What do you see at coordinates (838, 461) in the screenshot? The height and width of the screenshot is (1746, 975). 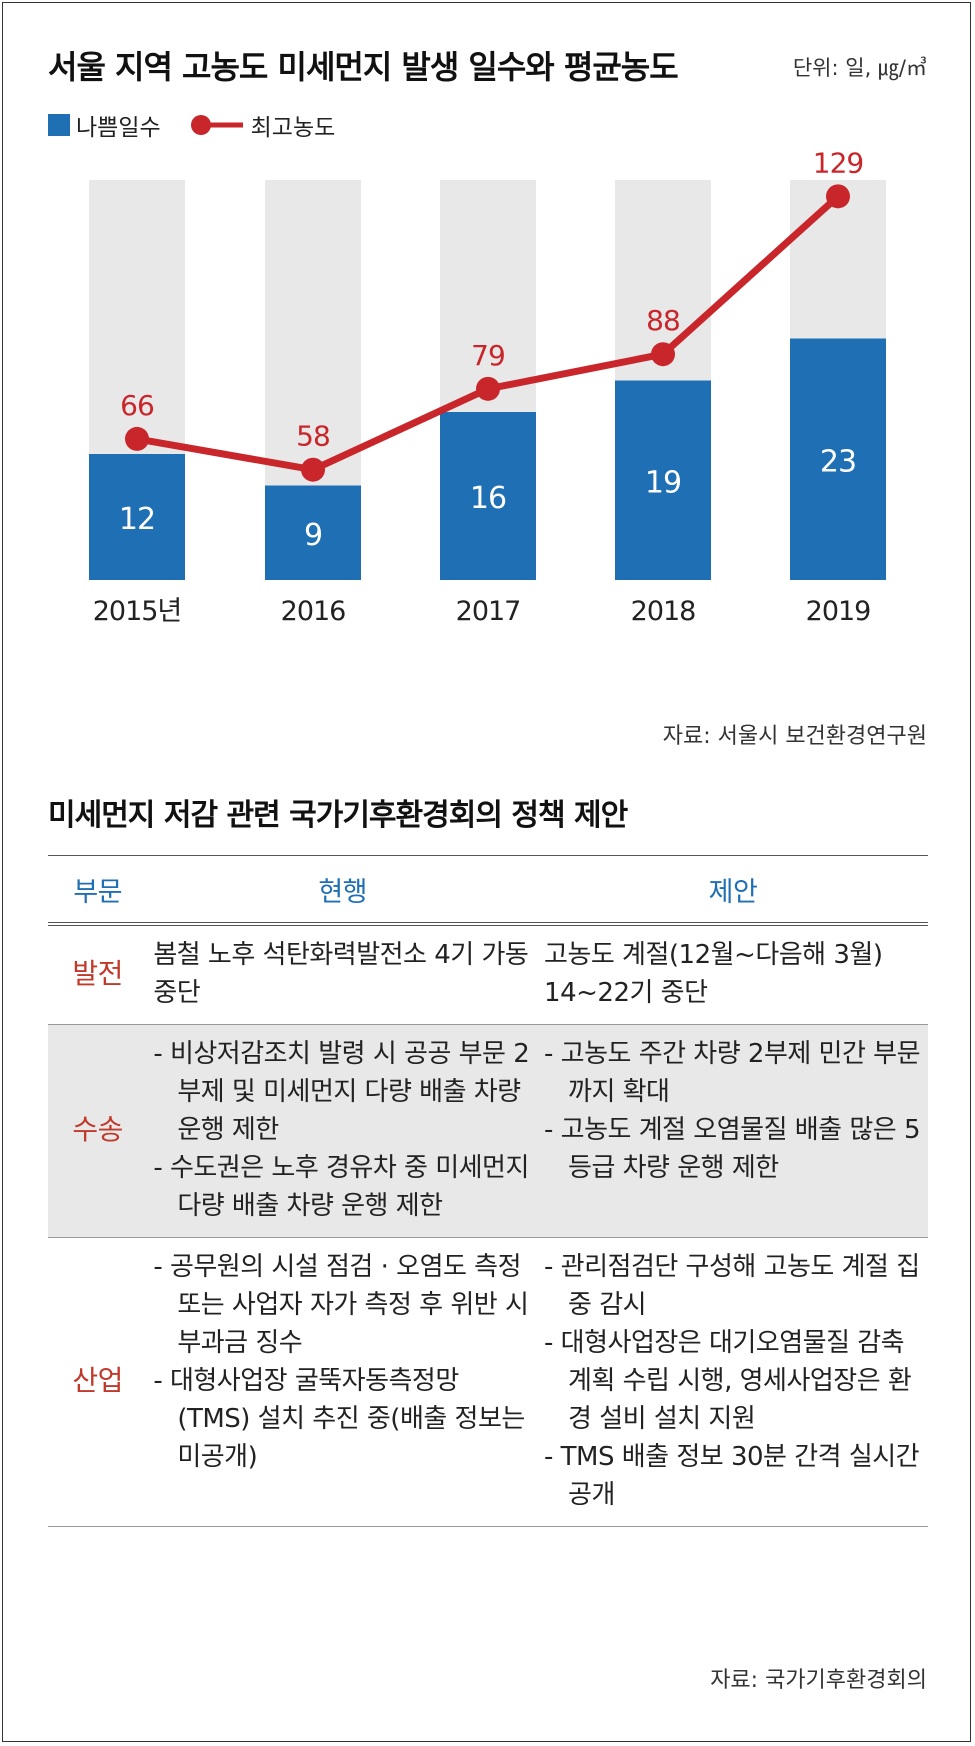 I see `bar-value-label: 23` at bounding box center [838, 461].